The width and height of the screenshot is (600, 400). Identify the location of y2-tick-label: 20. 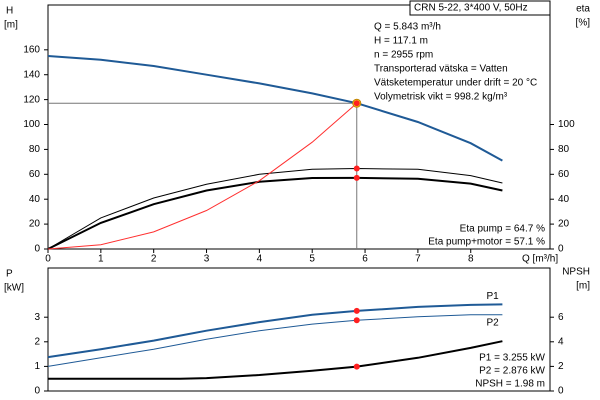
(564, 224).